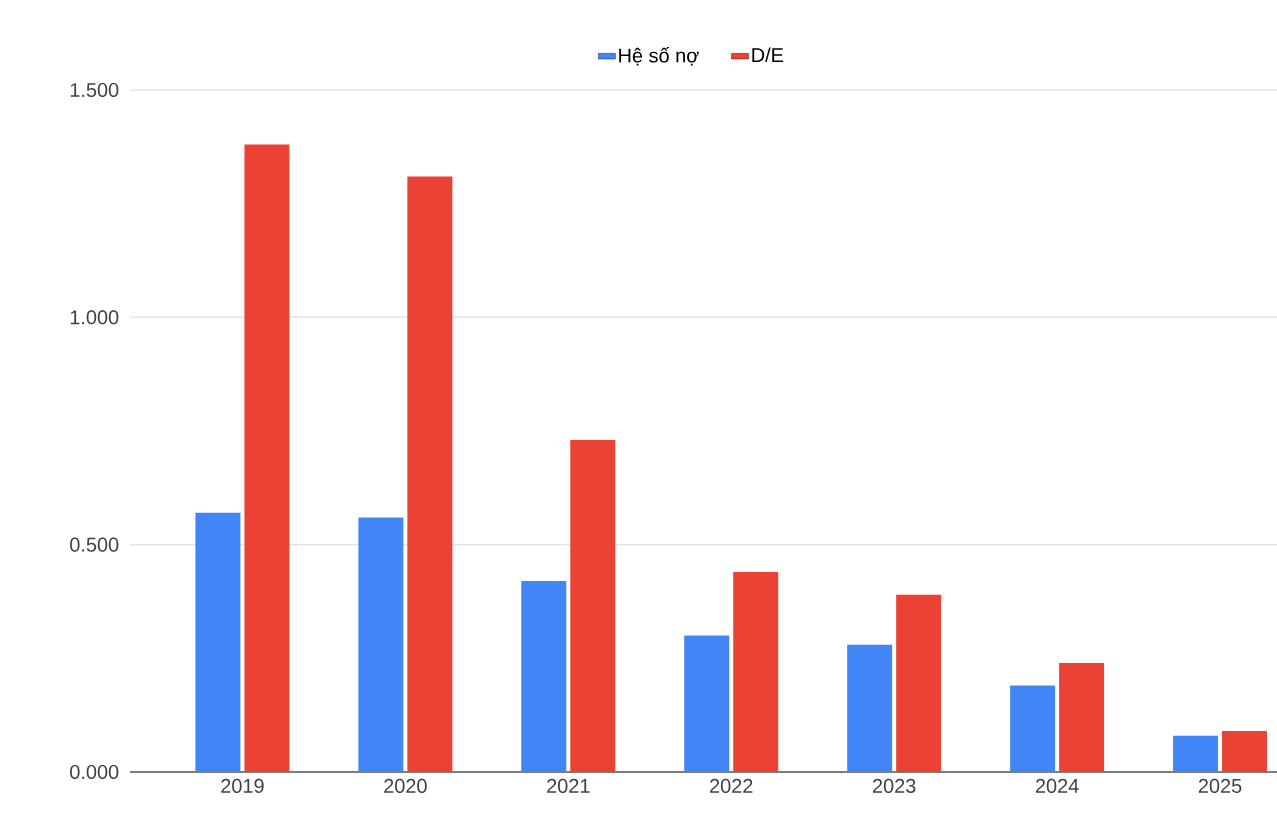 The height and width of the screenshot is (820, 1277). What do you see at coordinates (568, 785) in the screenshot?
I see `x-tick-label: 2021` at bounding box center [568, 785].